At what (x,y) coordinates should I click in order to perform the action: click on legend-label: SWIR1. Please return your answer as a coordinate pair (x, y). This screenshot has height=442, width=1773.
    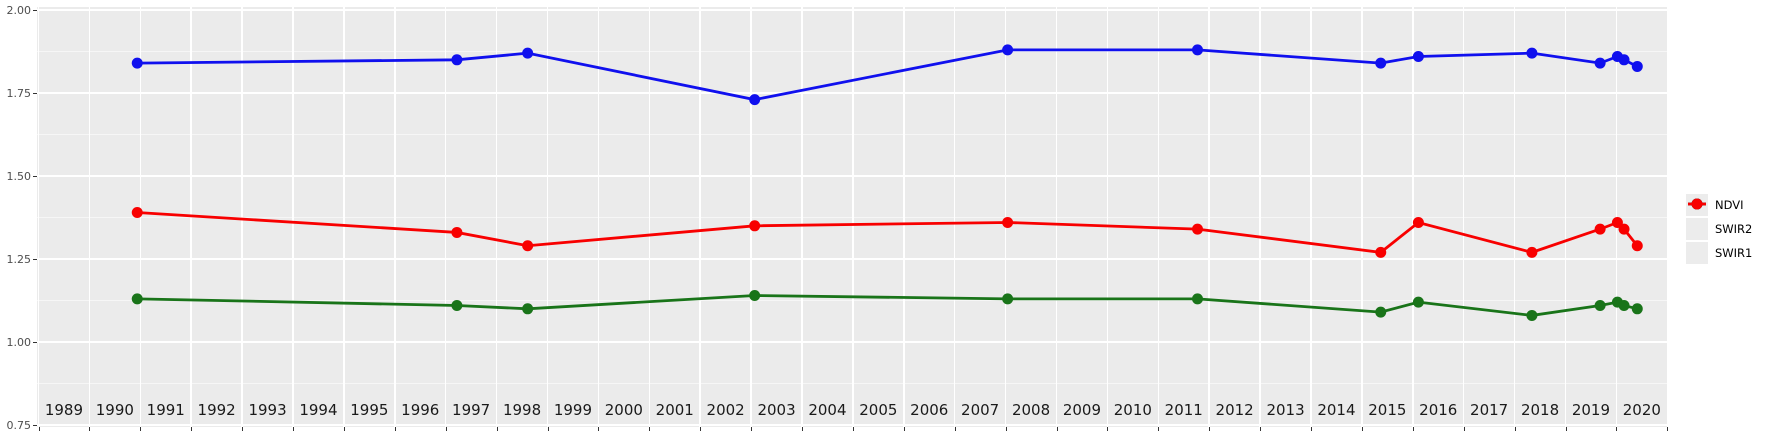
    Looking at the image, I should click on (1734, 253).